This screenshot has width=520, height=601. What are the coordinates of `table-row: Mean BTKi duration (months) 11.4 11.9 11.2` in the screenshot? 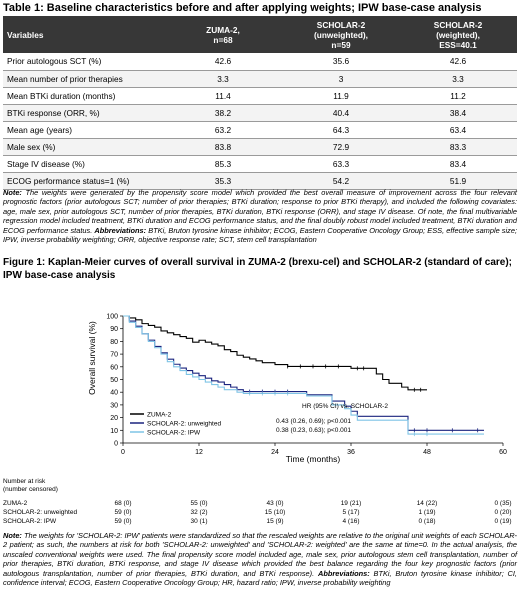 It's located at (260, 96).